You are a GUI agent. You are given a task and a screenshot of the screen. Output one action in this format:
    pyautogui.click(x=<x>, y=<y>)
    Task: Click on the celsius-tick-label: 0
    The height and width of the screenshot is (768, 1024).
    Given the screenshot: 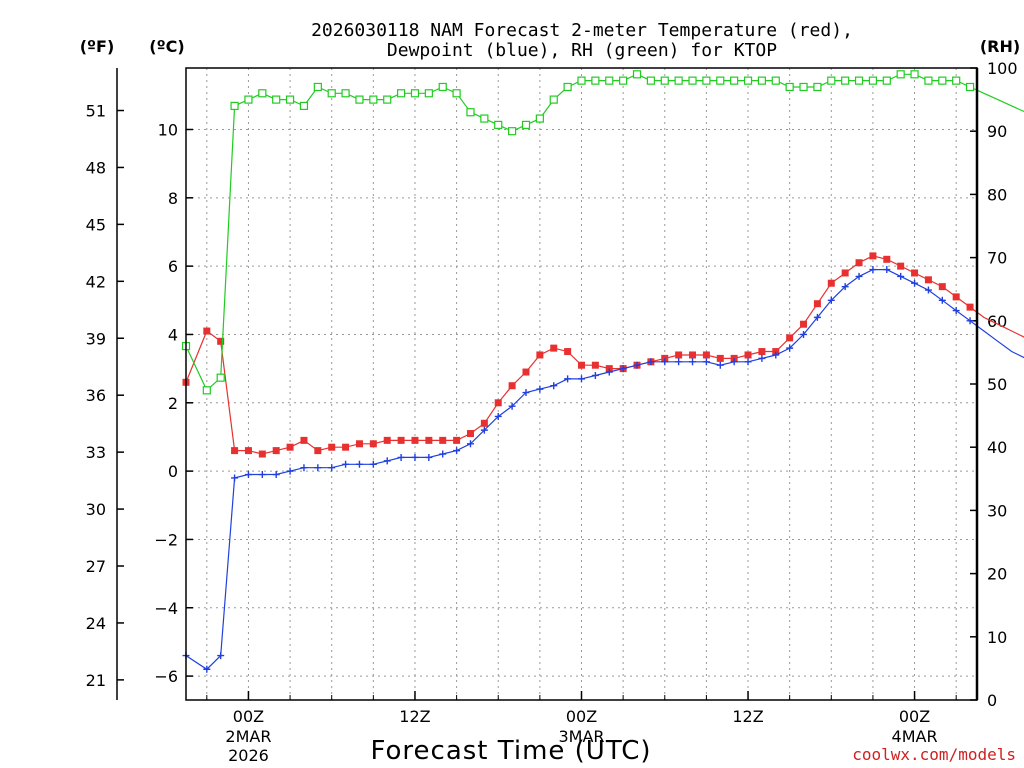 What is the action you would take?
    pyautogui.click(x=173, y=471)
    